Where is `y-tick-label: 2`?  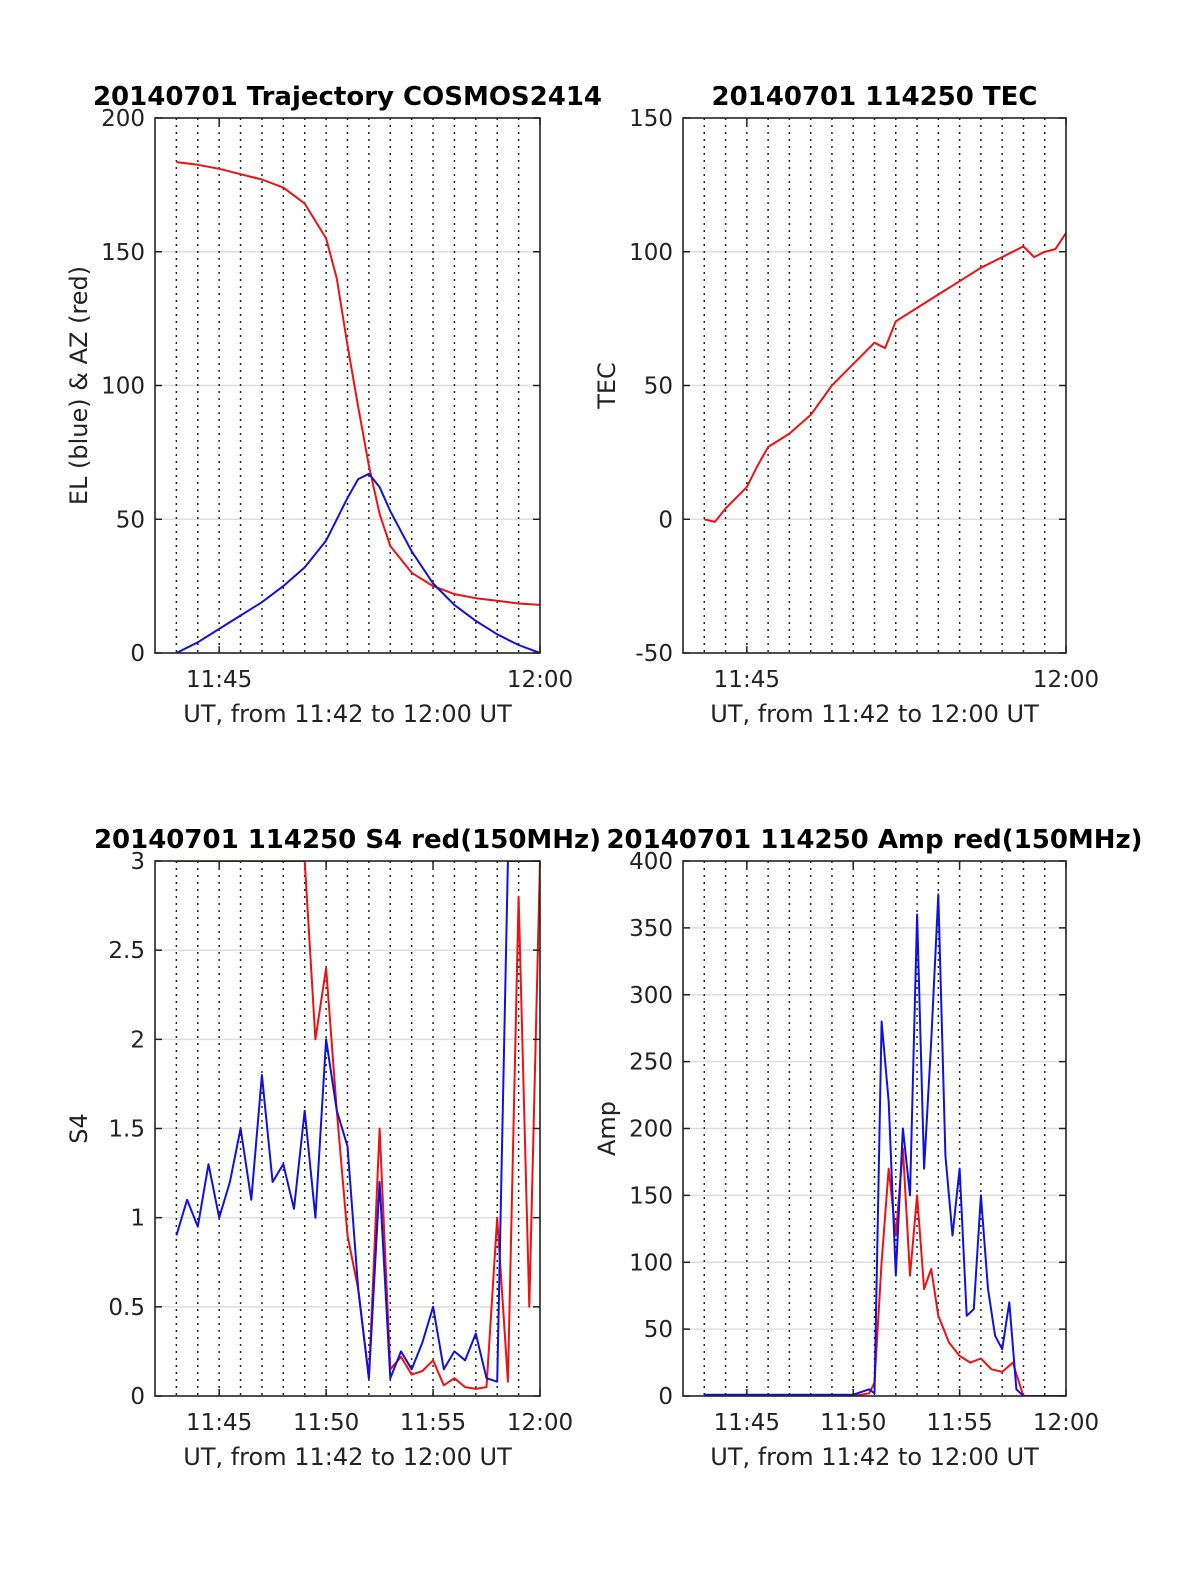
y-tick-label: 2 is located at coordinates (137, 1040).